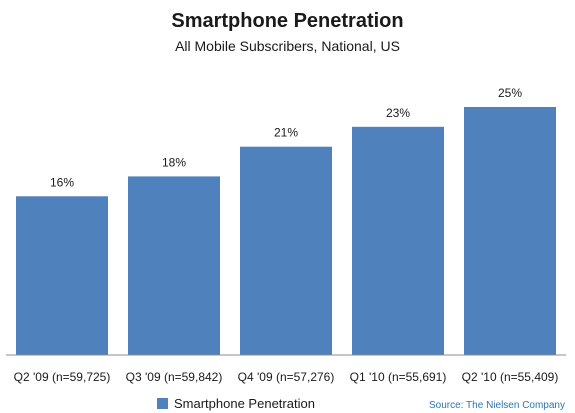 This screenshot has height=413, width=575. What do you see at coordinates (244, 403) in the screenshot?
I see `legend-label: Smartphone Penetration` at bounding box center [244, 403].